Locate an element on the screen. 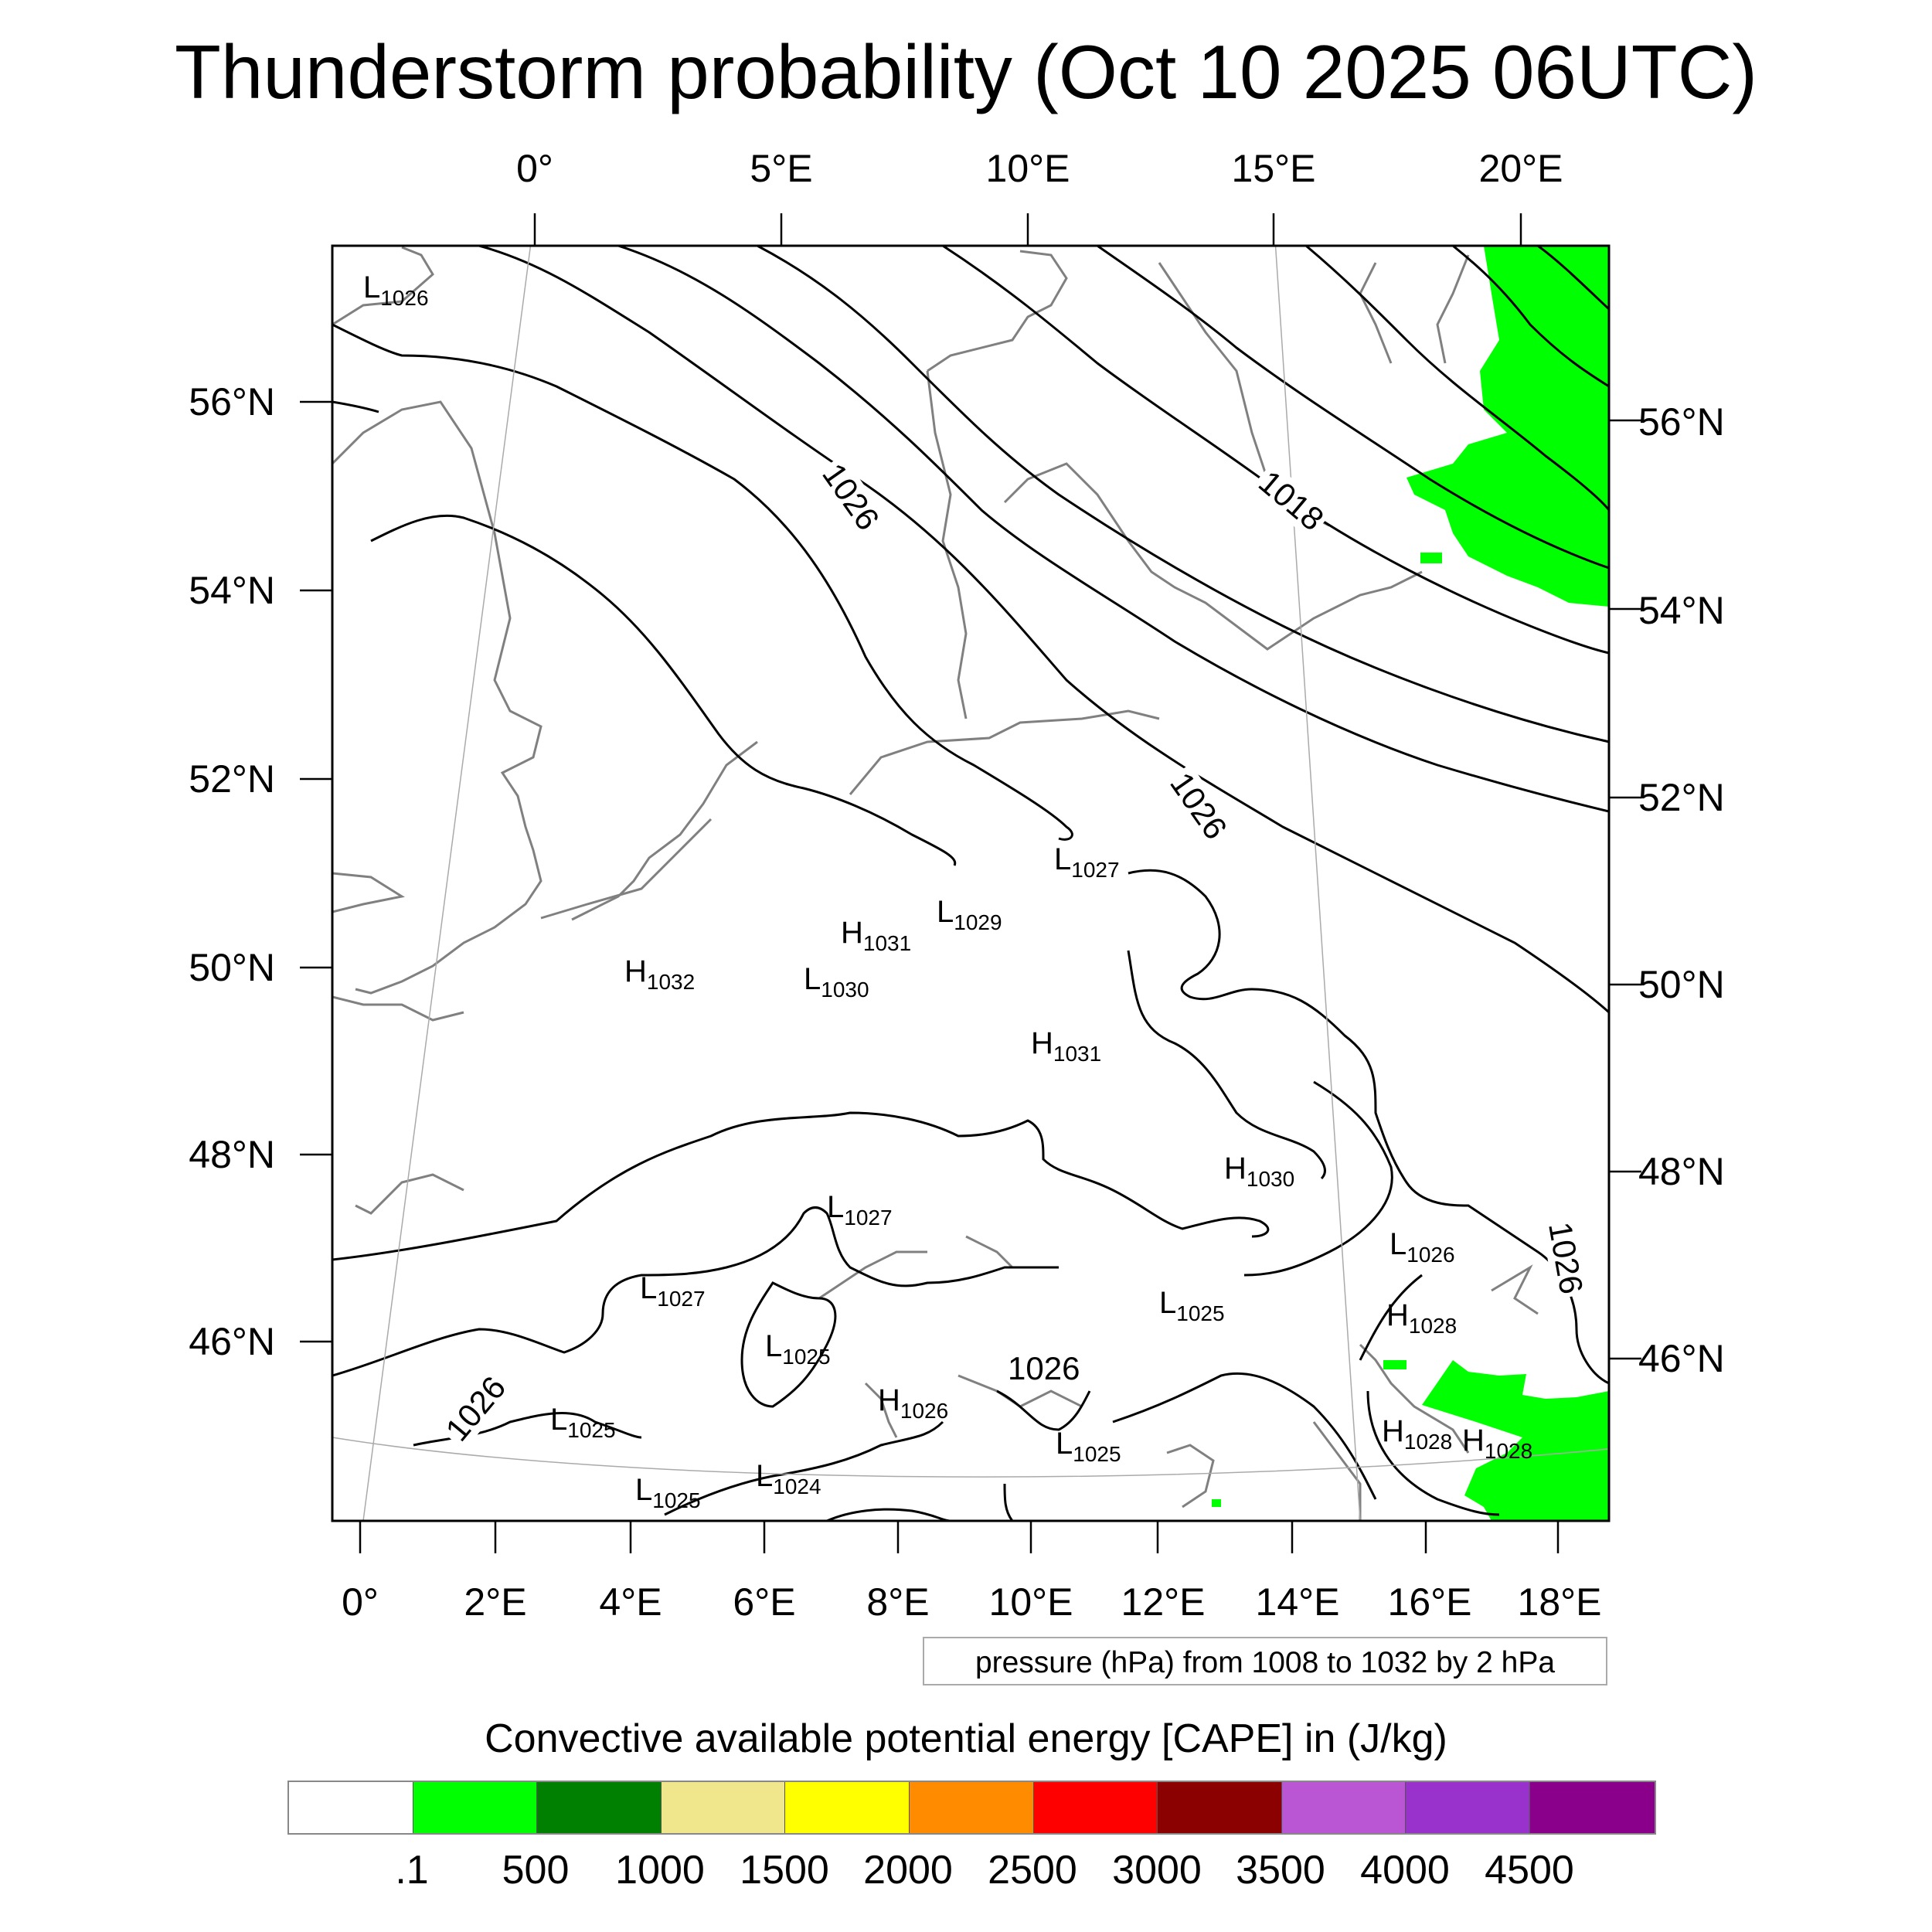 Image resolution: width=1932 pixels, height=1932 pixels. bottom-lon-label: 12°E is located at coordinates (1163, 1602).